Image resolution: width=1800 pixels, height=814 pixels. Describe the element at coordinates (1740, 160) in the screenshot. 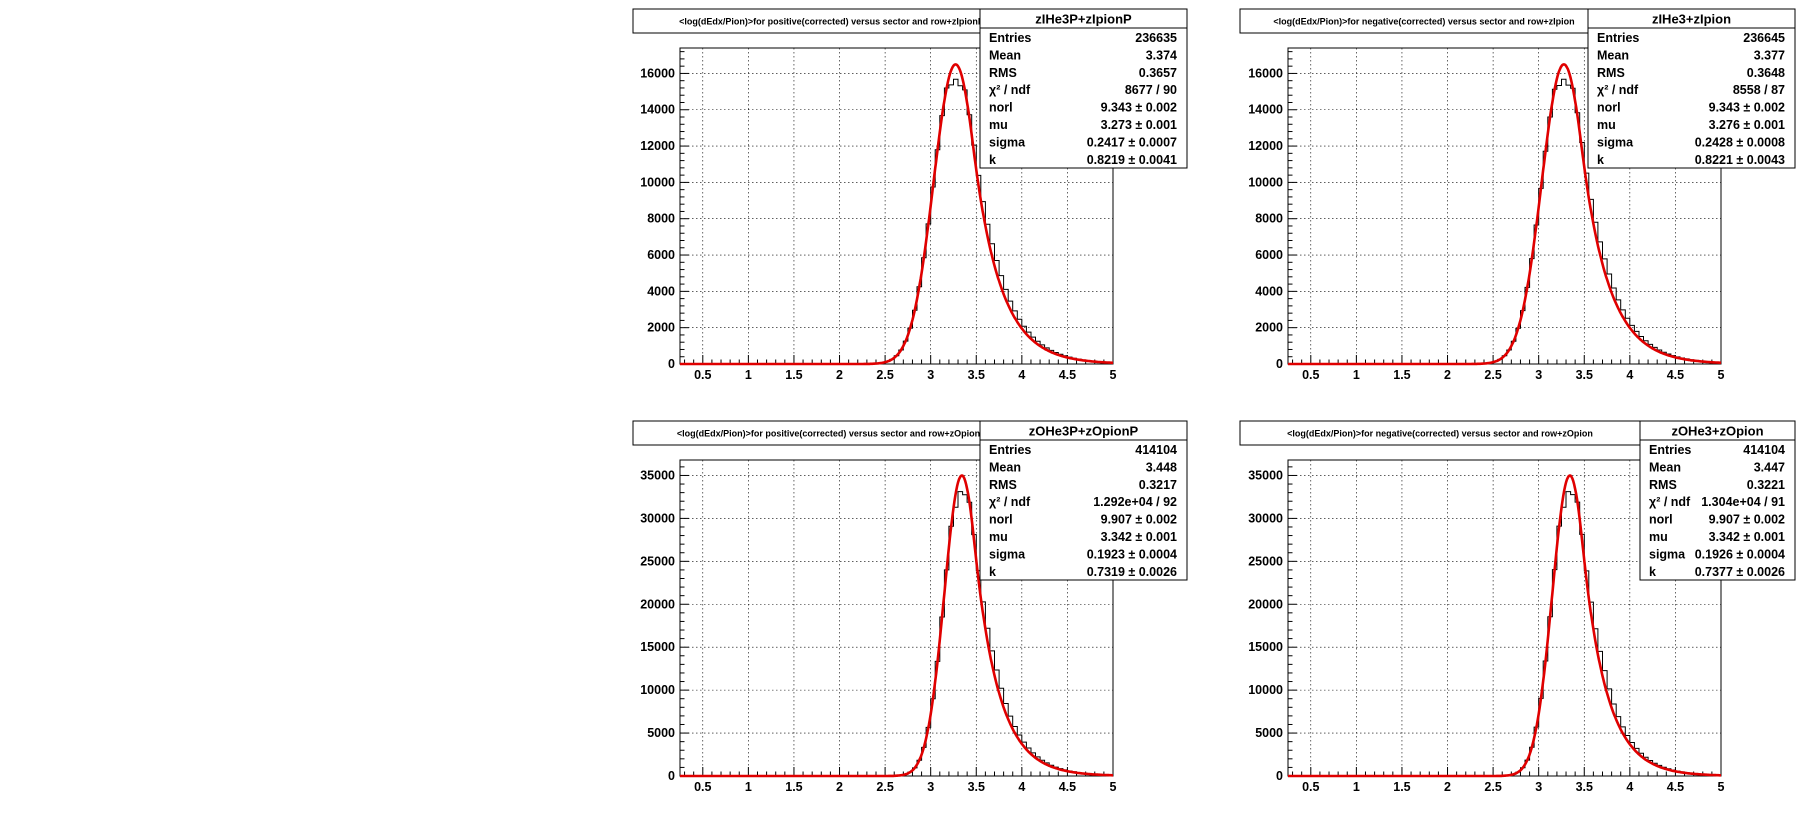

I see `stats-value: 0.8221 ± 0.0043` at that location.